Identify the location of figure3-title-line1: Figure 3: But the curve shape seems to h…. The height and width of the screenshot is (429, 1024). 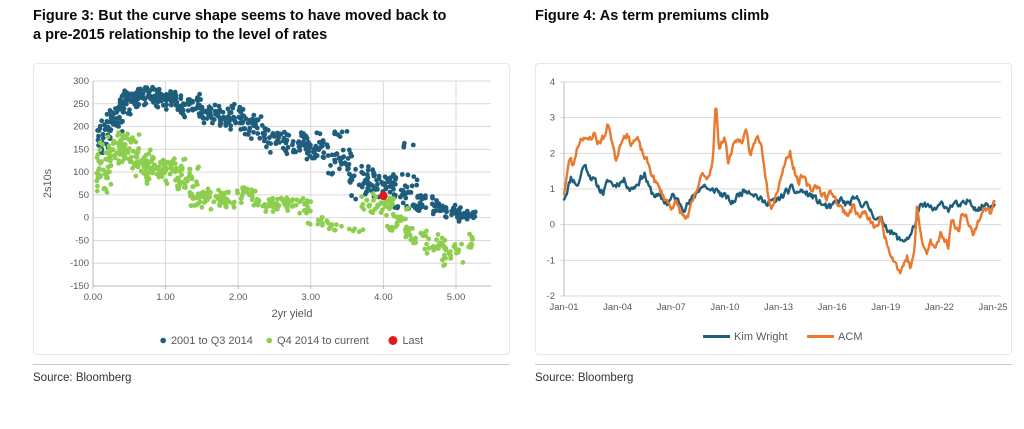
(240, 16).